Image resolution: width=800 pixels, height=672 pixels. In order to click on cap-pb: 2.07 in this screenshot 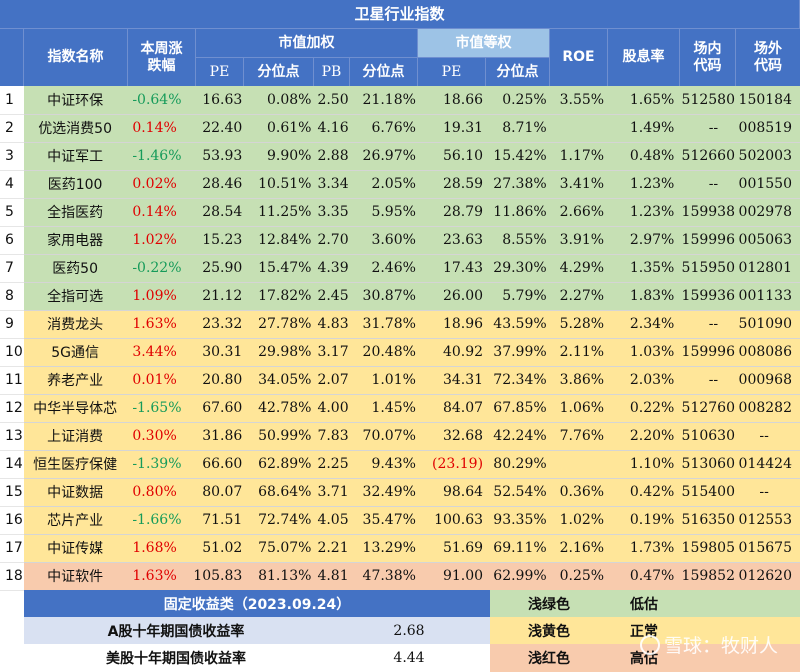, I will do `click(336, 380)`.